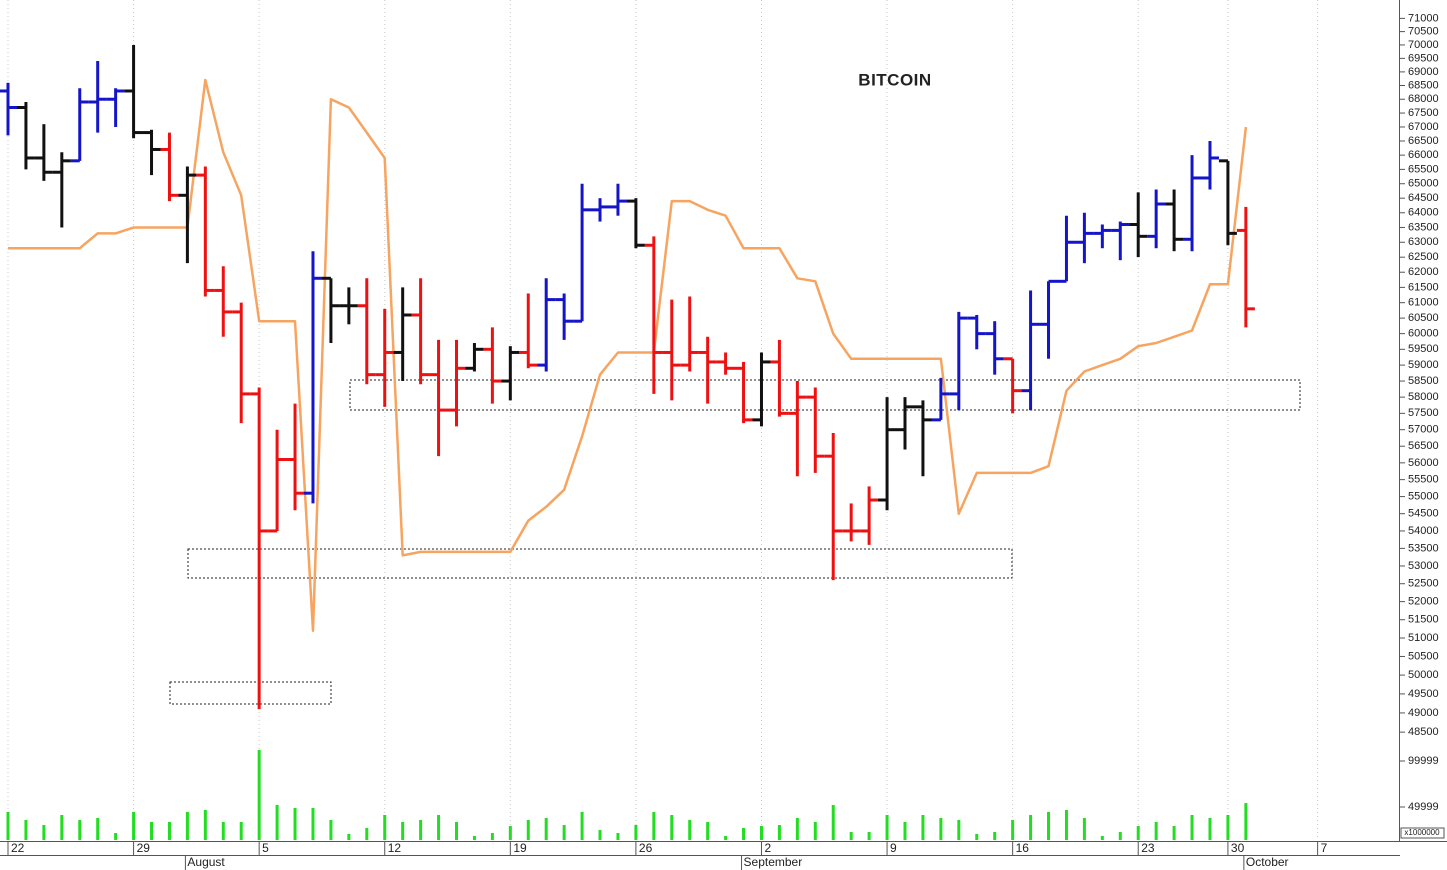 This screenshot has width=1447, height=870. I want to click on x-tick-label: 29, so click(144, 848).